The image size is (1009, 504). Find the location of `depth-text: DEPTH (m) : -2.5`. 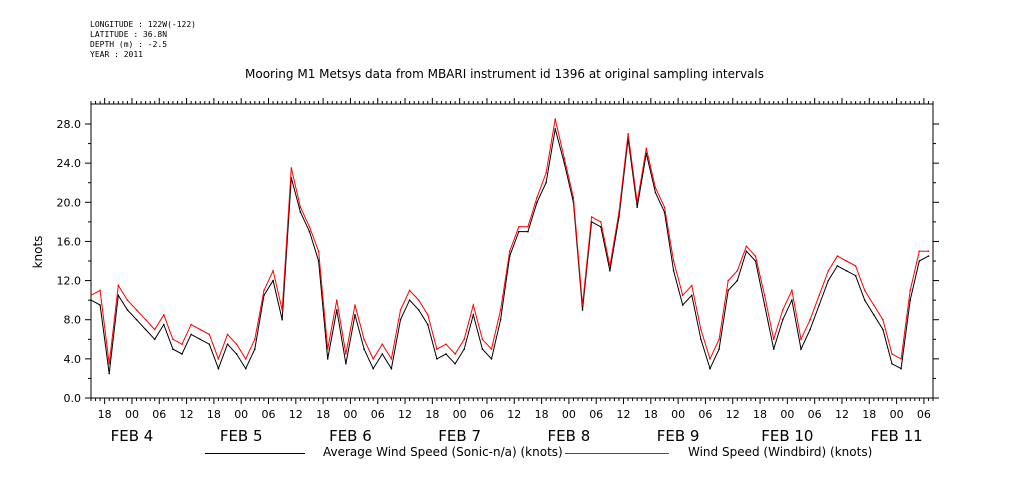

depth-text: DEPTH (m) : -2.5 is located at coordinates (129, 44).